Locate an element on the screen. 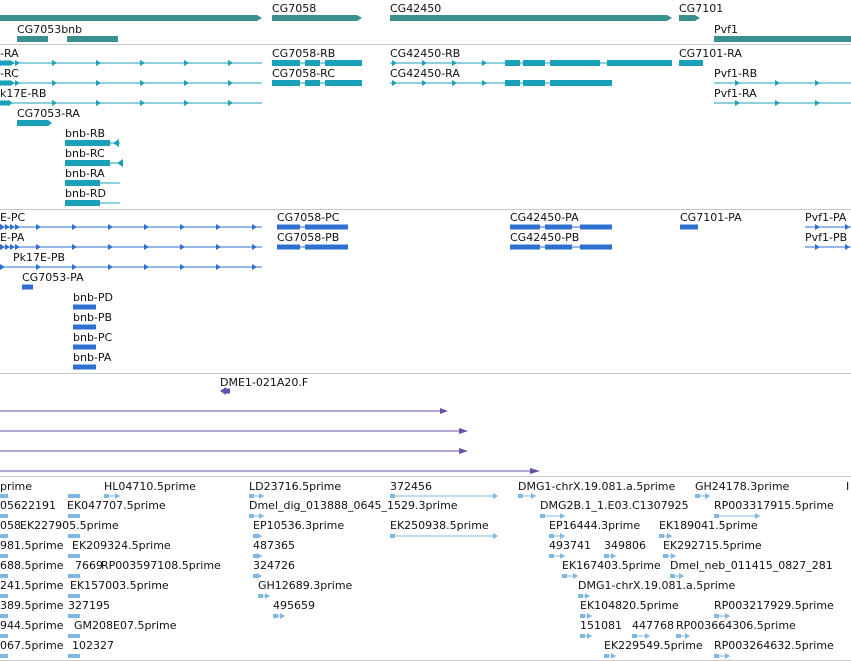  cds-label: bnb-PB is located at coordinates (93, 317).